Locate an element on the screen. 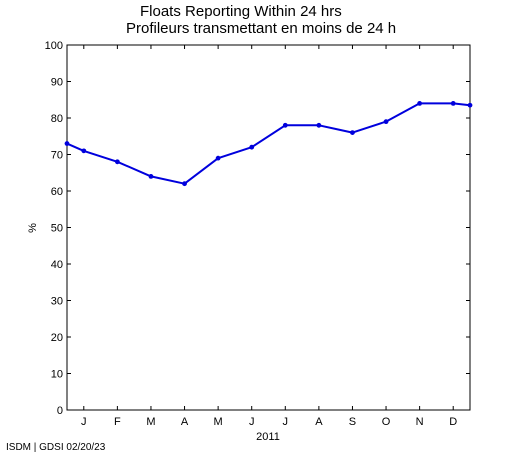 The height and width of the screenshot is (460, 520). y-axis-label: % is located at coordinates (33, 228).